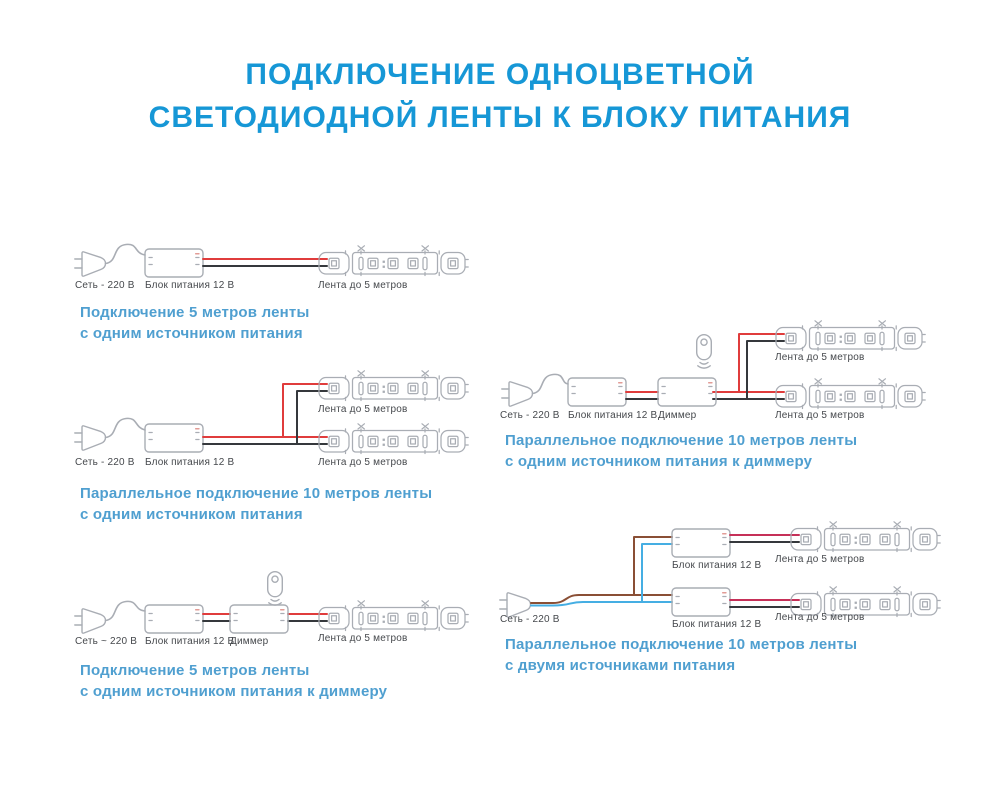 The height and width of the screenshot is (800, 1000). Describe the element at coordinates (271, 260) in the screenshot. I see `diagram-single-5m-graphic` at that location.